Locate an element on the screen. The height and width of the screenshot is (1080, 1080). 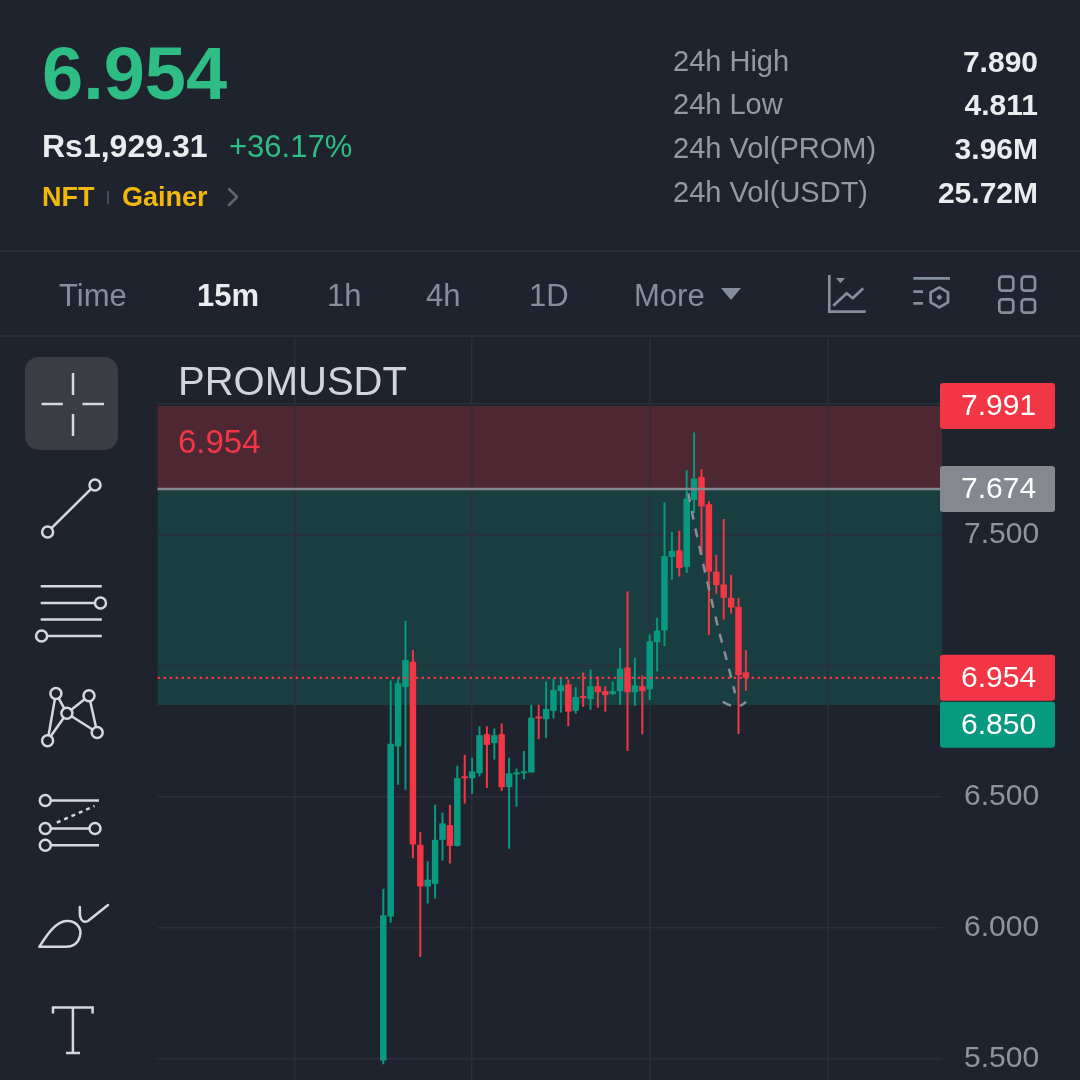
text: 4.811 is located at coordinates (1001, 104).